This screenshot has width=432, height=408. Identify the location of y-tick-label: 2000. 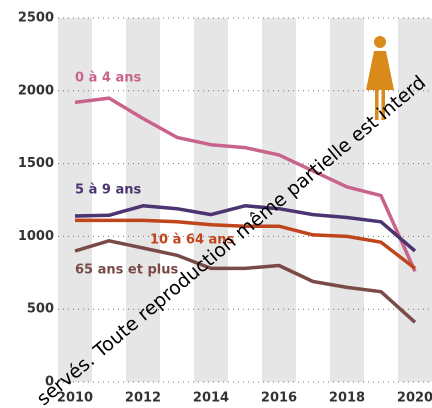
(36, 90).